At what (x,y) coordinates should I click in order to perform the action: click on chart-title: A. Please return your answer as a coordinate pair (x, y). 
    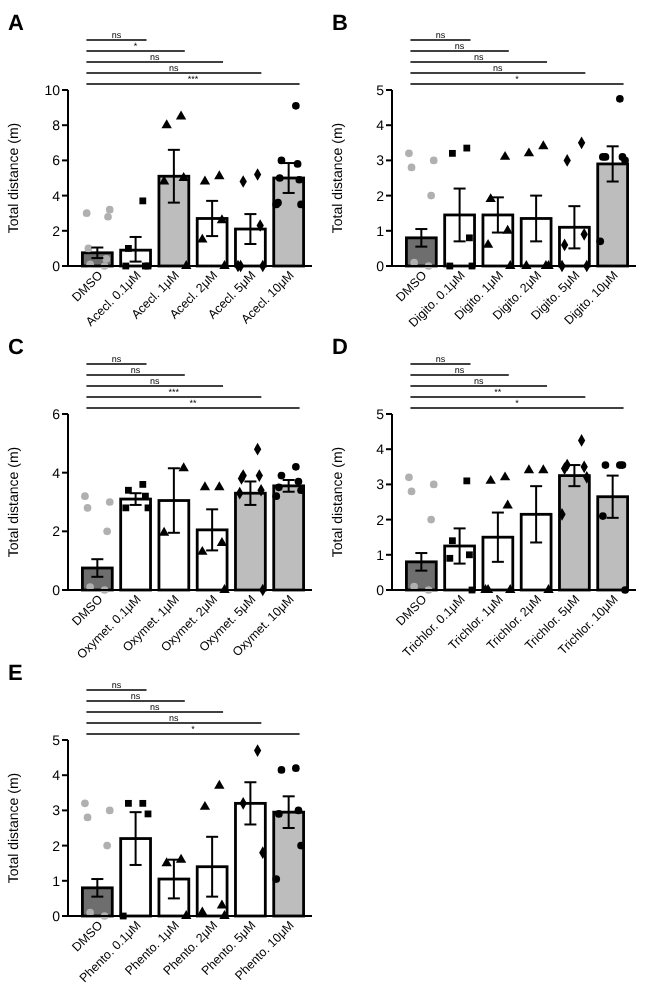
    Looking at the image, I should click on (16, 24).